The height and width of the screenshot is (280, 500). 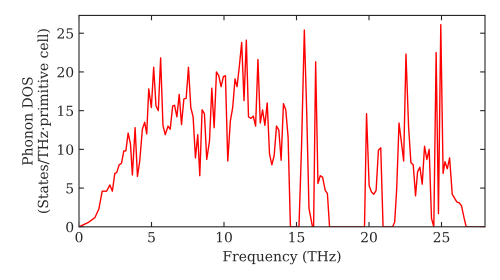 What do you see at coordinates (36, 121) in the screenshot?
I see `y-axis-title: Phonon DOS (States/THz·primitive cell)` at bounding box center [36, 121].